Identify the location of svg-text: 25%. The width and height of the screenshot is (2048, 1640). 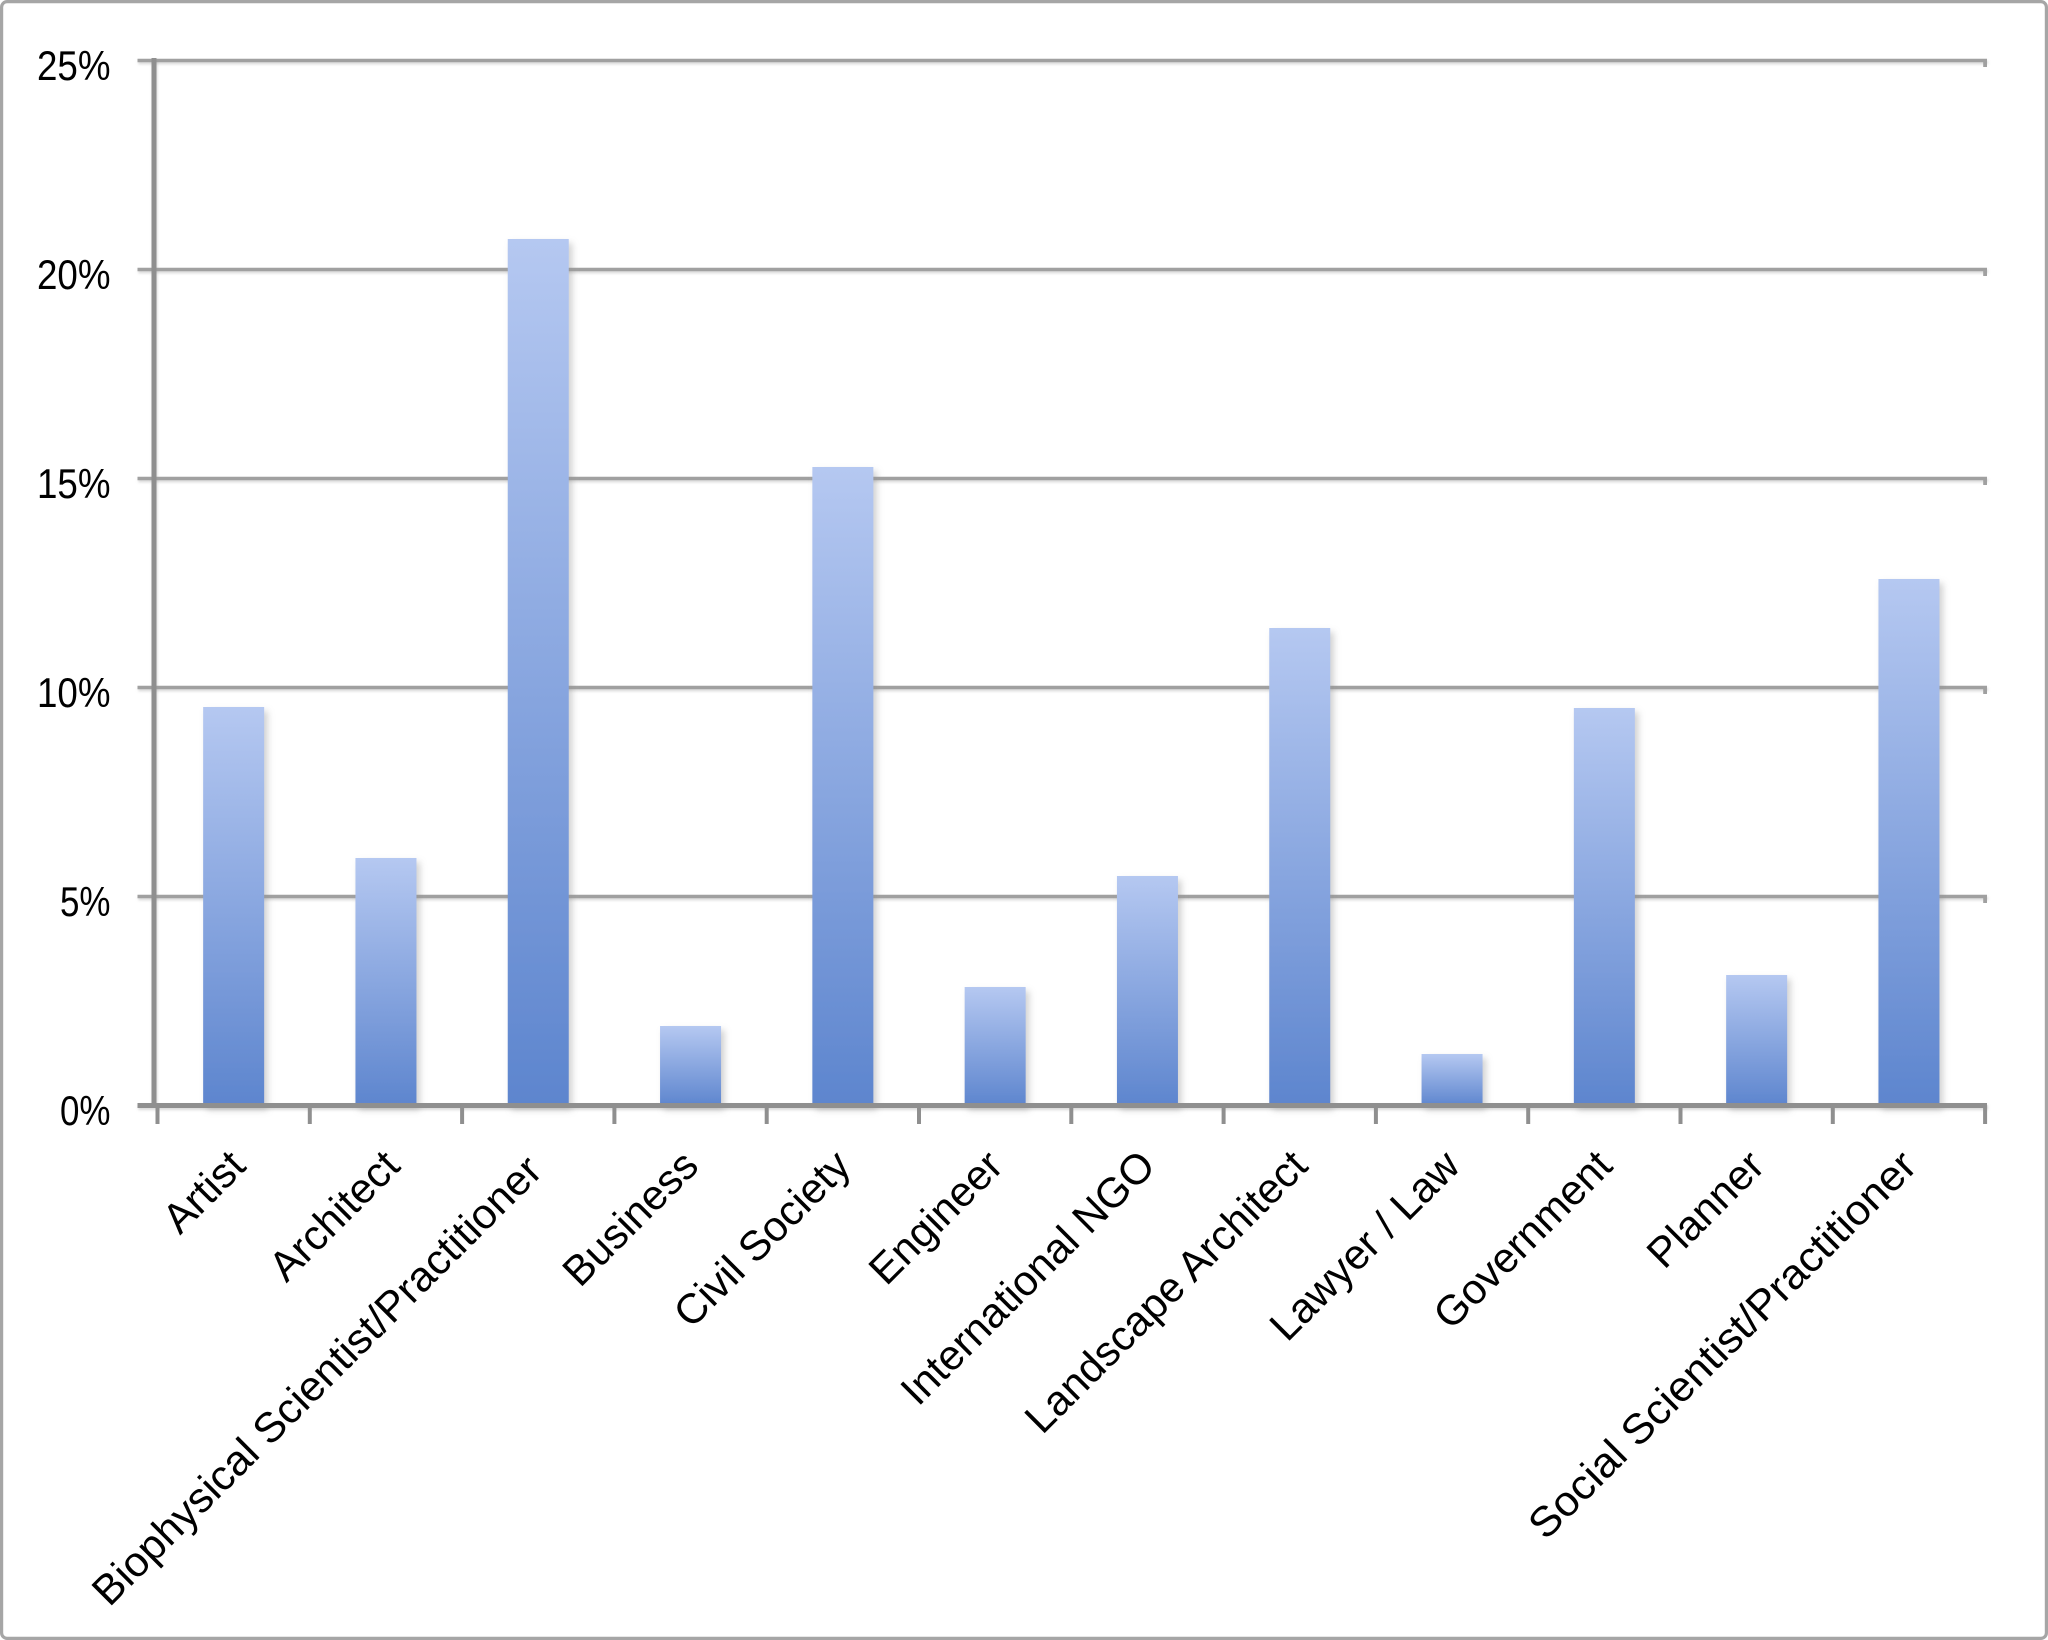
(74, 65).